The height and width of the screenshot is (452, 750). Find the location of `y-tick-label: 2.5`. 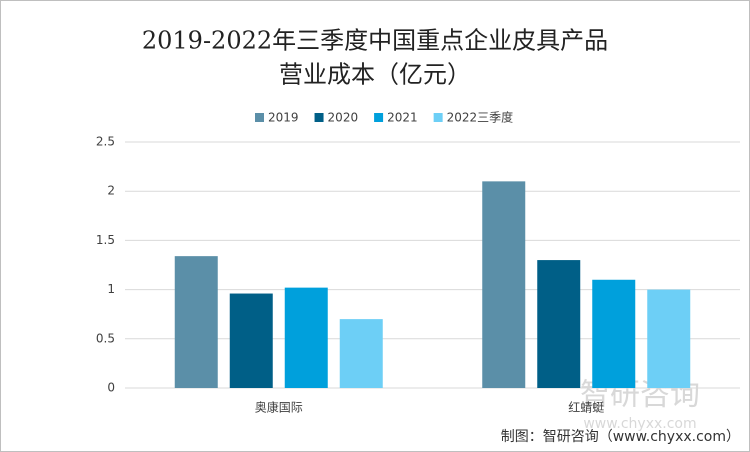

y-tick-label: 2.5 is located at coordinates (105, 142).